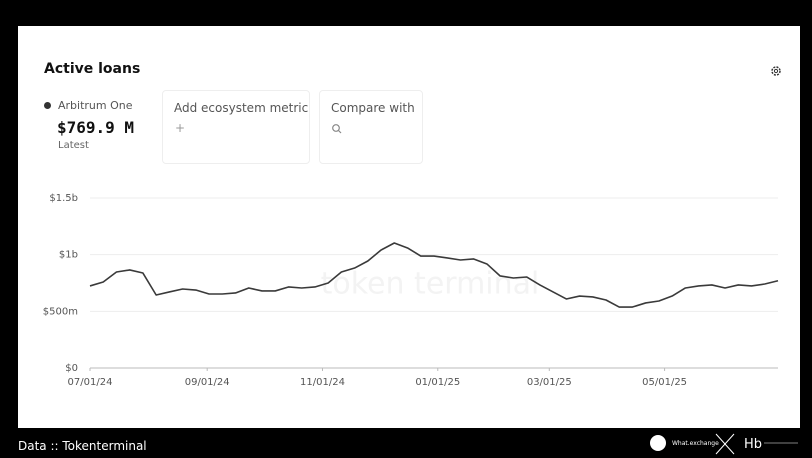  What do you see at coordinates (664, 382) in the screenshot?
I see `x-tick-label: 05/01/25` at bounding box center [664, 382].